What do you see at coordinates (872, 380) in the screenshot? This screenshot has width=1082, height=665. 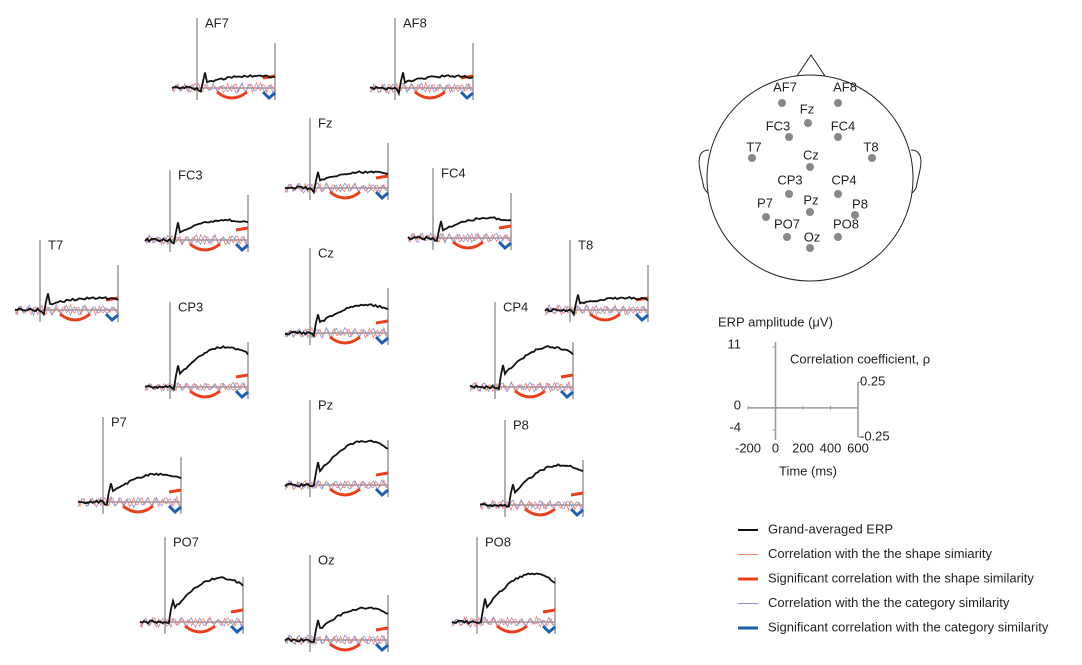 I see `y2-tick-label: 0.25` at bounding box center [872, 380].